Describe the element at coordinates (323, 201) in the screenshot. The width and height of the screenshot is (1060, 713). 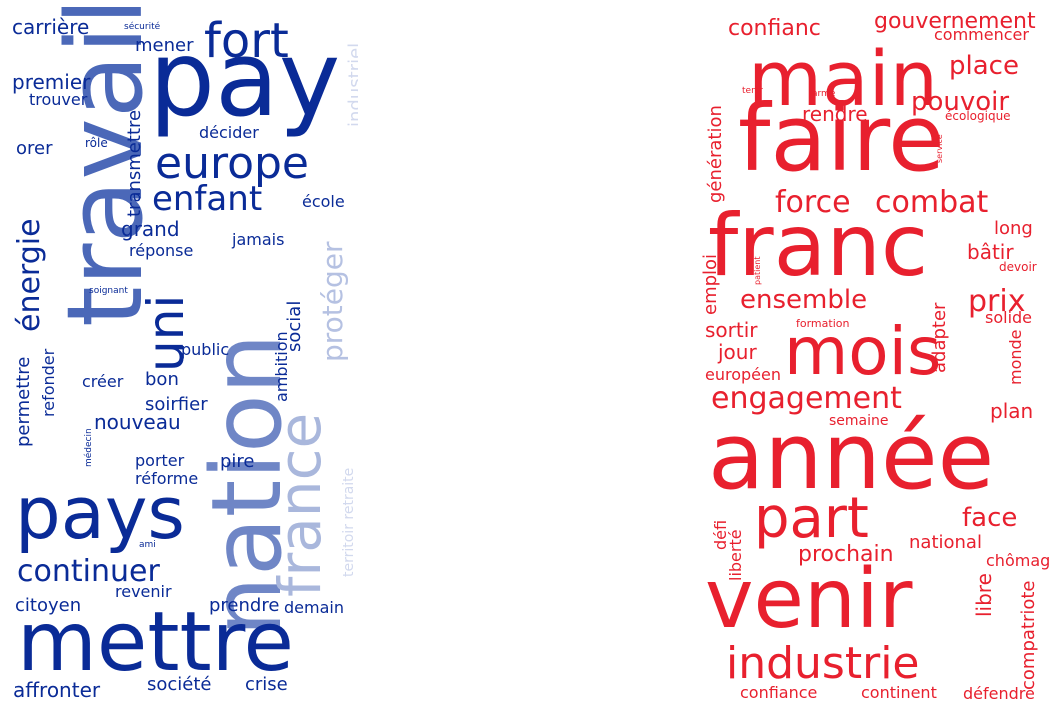
I see `word-left: école` at that location.